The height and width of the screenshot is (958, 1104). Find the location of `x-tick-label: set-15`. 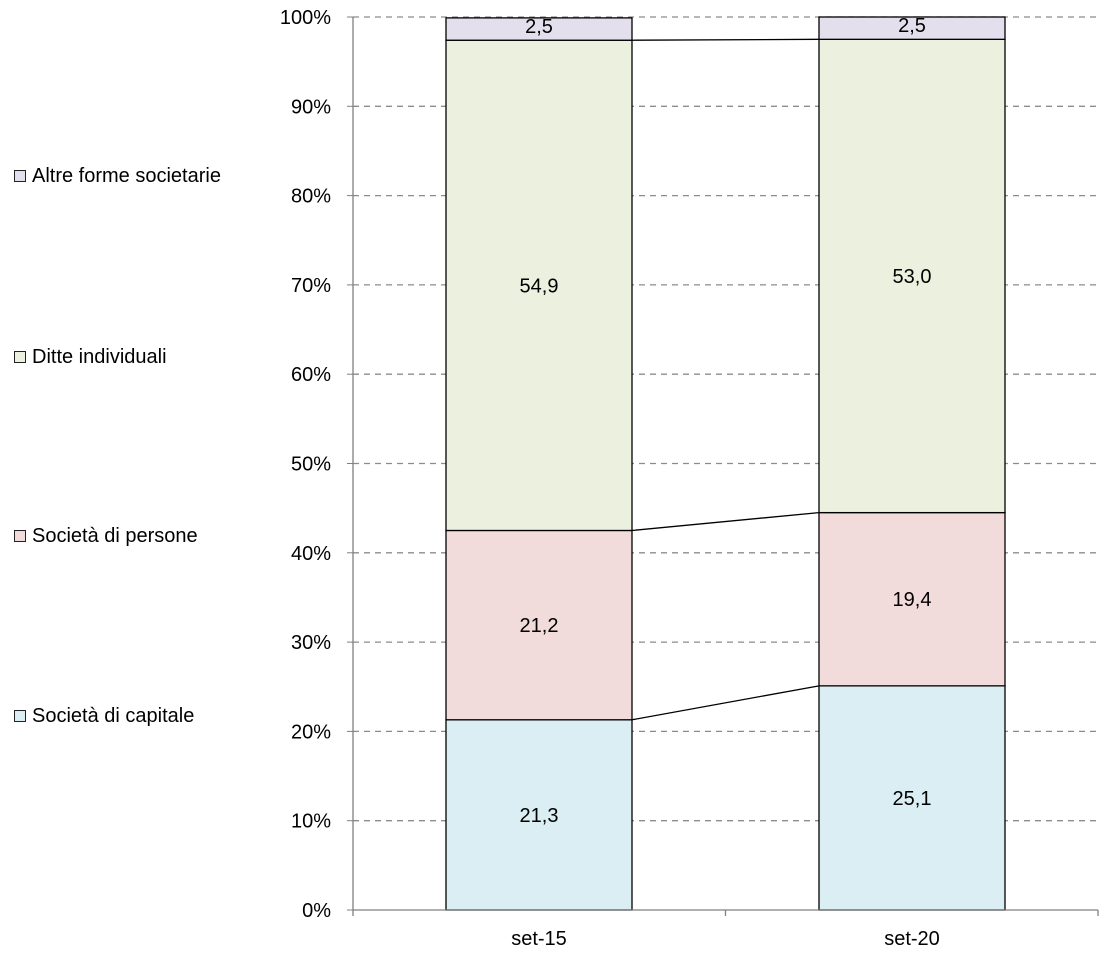

x-tick-label: set-15 is located at coordinates (539, 939).